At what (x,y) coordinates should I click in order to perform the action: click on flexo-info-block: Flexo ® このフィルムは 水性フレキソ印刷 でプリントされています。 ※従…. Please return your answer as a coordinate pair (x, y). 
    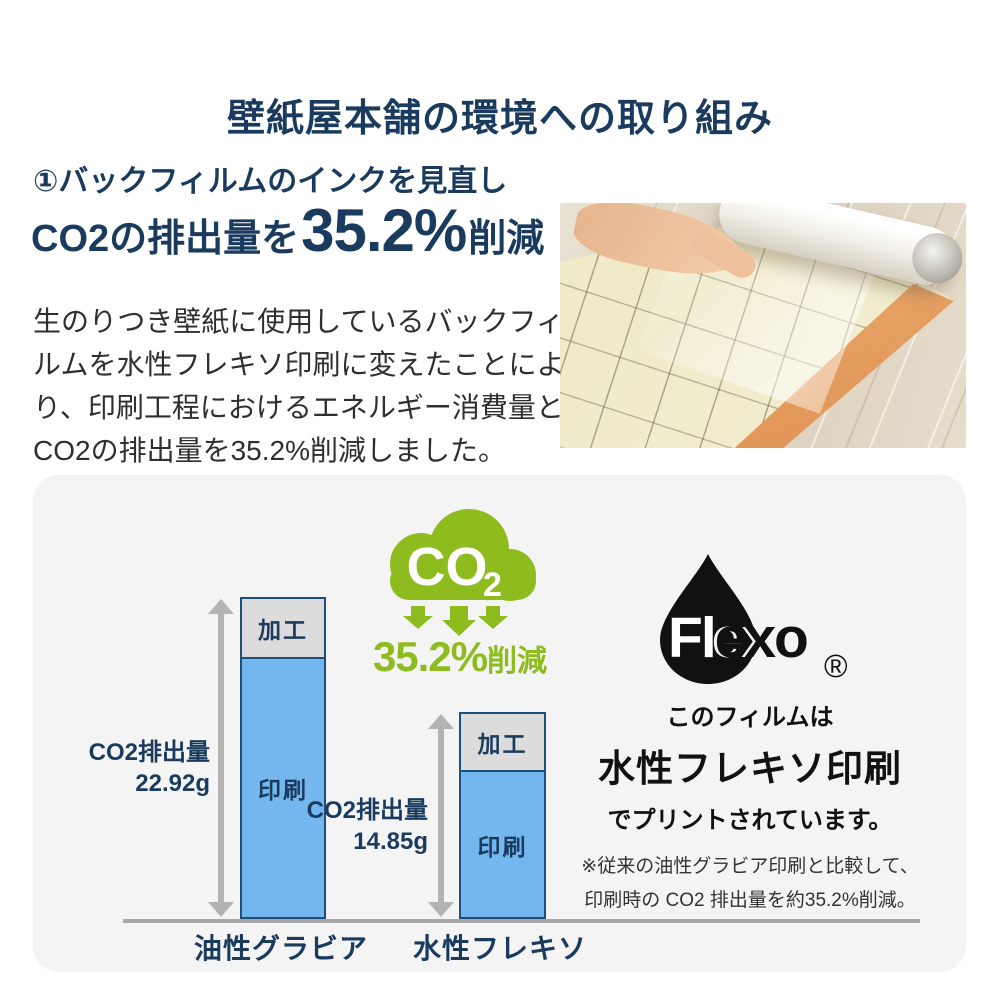
    Looking at the image, I should click on (750, 731).